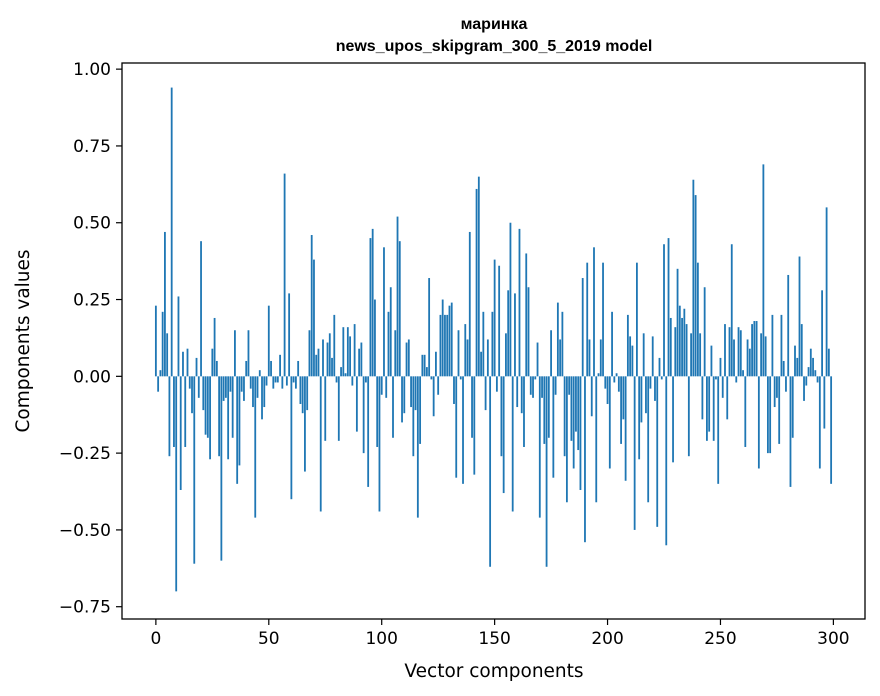  I want to click on y-tick-label: −0.50, so click(85, 531).